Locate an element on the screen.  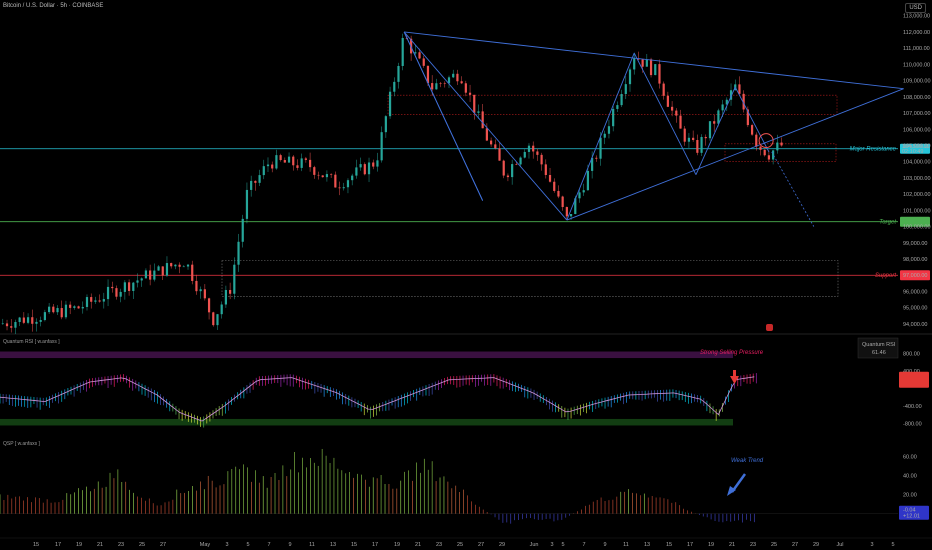
qsp-tick: 40.00 is located at coordinates (910, 477).